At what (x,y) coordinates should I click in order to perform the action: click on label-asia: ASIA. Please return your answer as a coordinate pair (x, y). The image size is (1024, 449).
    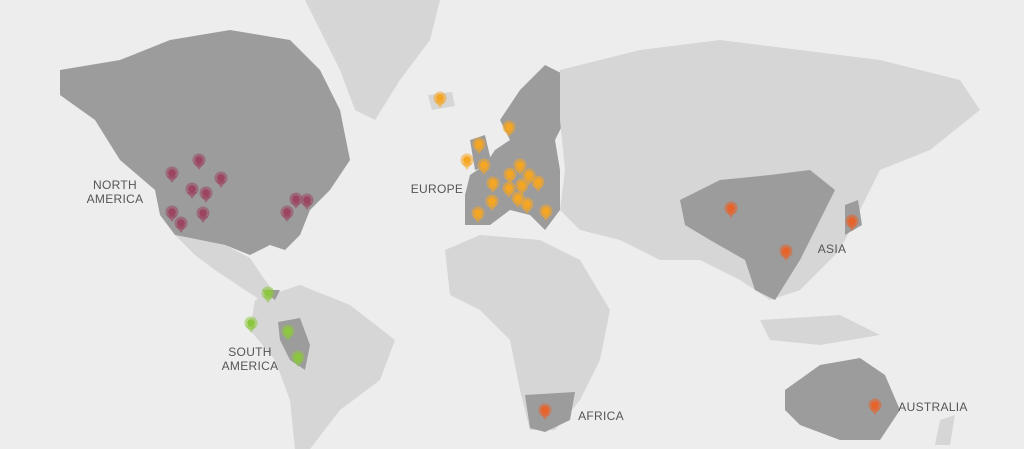
    Looking at the image, I should click on (832, 249).